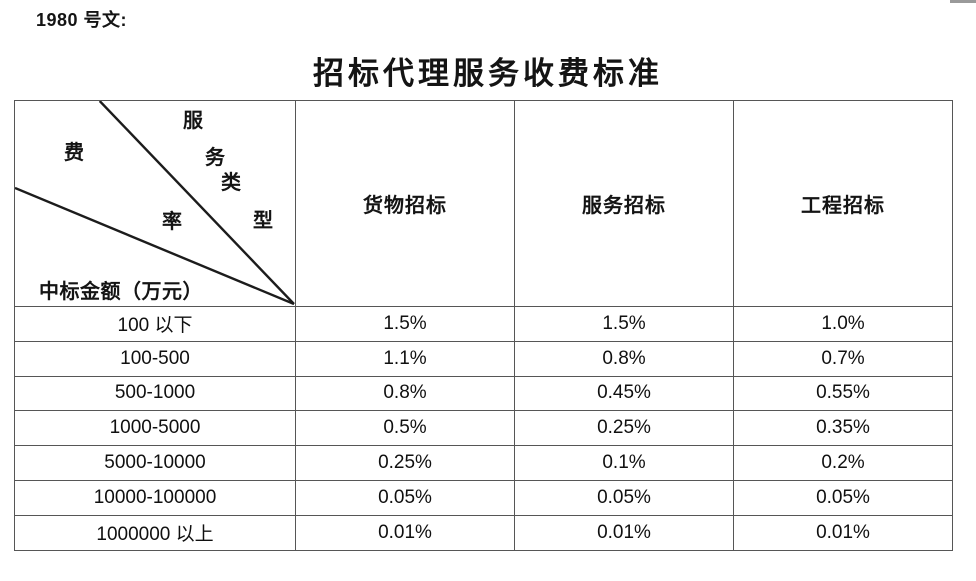 This screenshot has width=976, height=581. I want to click on rate-cell: 0.55%, so click(843, 393).